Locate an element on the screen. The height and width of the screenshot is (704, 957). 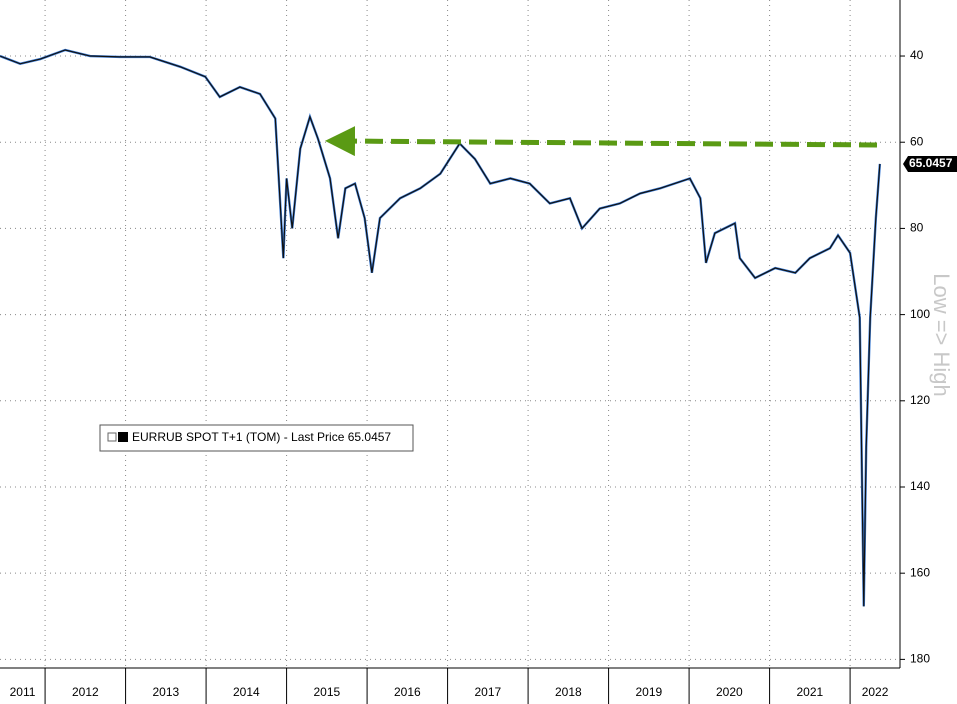
x-tick-label: 2017 is located at coordinates (487, 692).